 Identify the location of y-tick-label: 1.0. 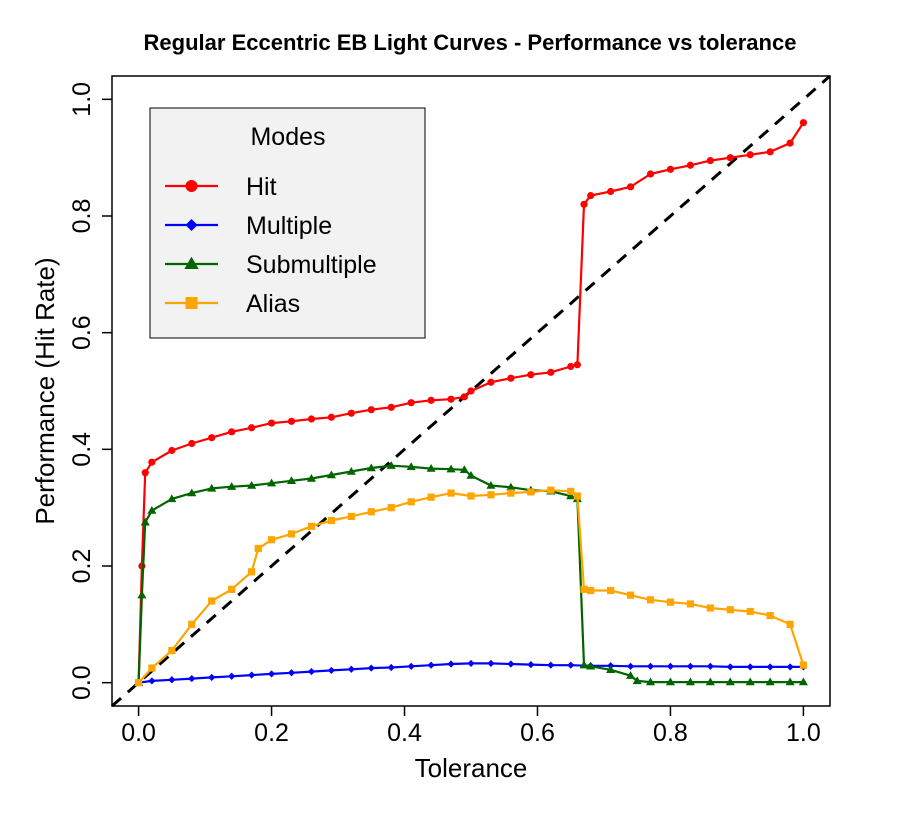
(82, 99).